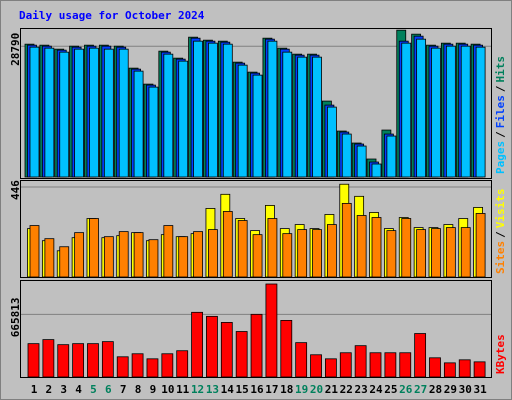 The height and width of the screenshot is (400, 512). What do you see at coordinates (406, 389) in the screenshot?
I see `x-tick-label: 26` at bounding box center [406, 389].